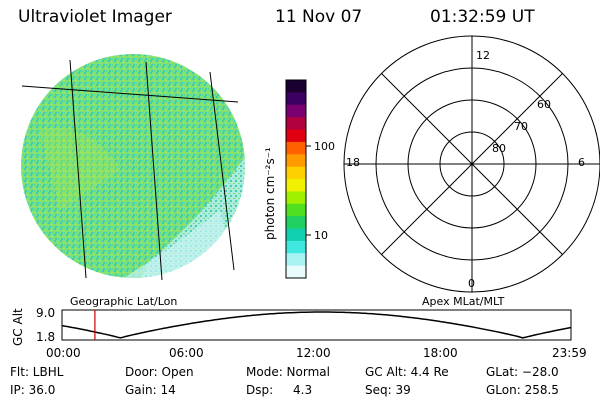  I want to click on altitude-ytick-1-8: 1.8, so click(46, 337).